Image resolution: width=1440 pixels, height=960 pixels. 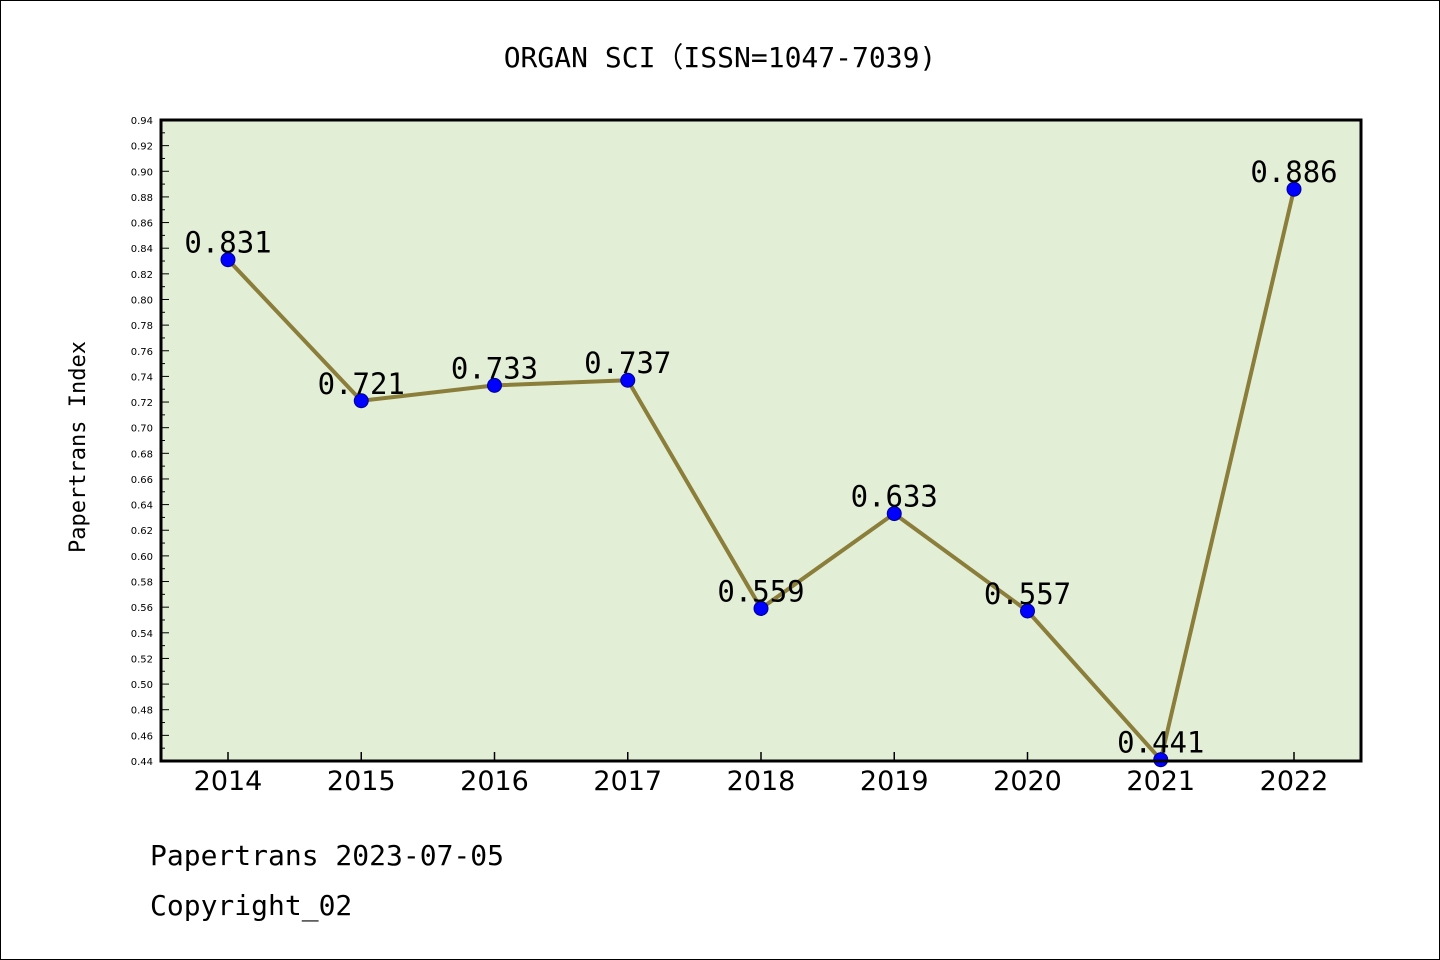 I want to click on chart-title: ORGAN SCI（ISSN=1047-7039), so click(x=720, y=57).